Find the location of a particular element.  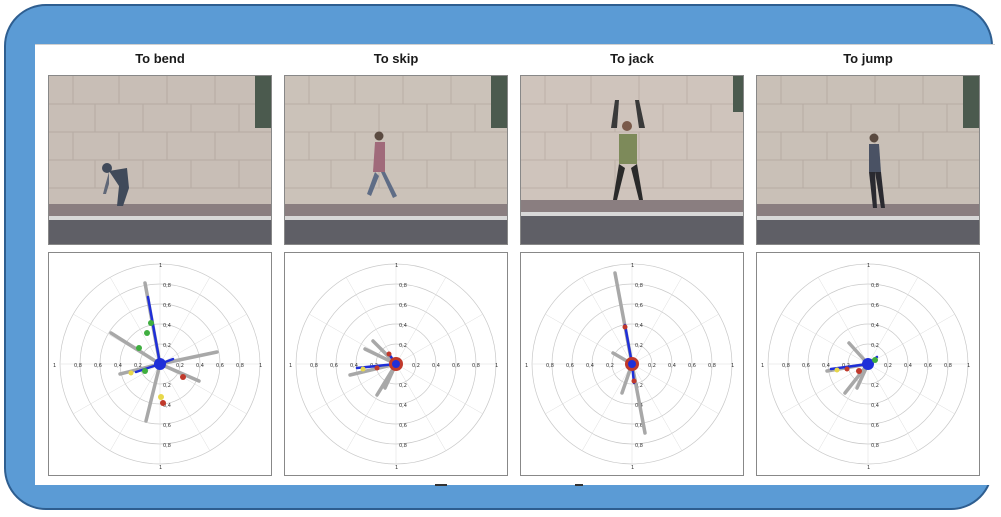

panel-title: To bend is located at coordinates (160, 58).